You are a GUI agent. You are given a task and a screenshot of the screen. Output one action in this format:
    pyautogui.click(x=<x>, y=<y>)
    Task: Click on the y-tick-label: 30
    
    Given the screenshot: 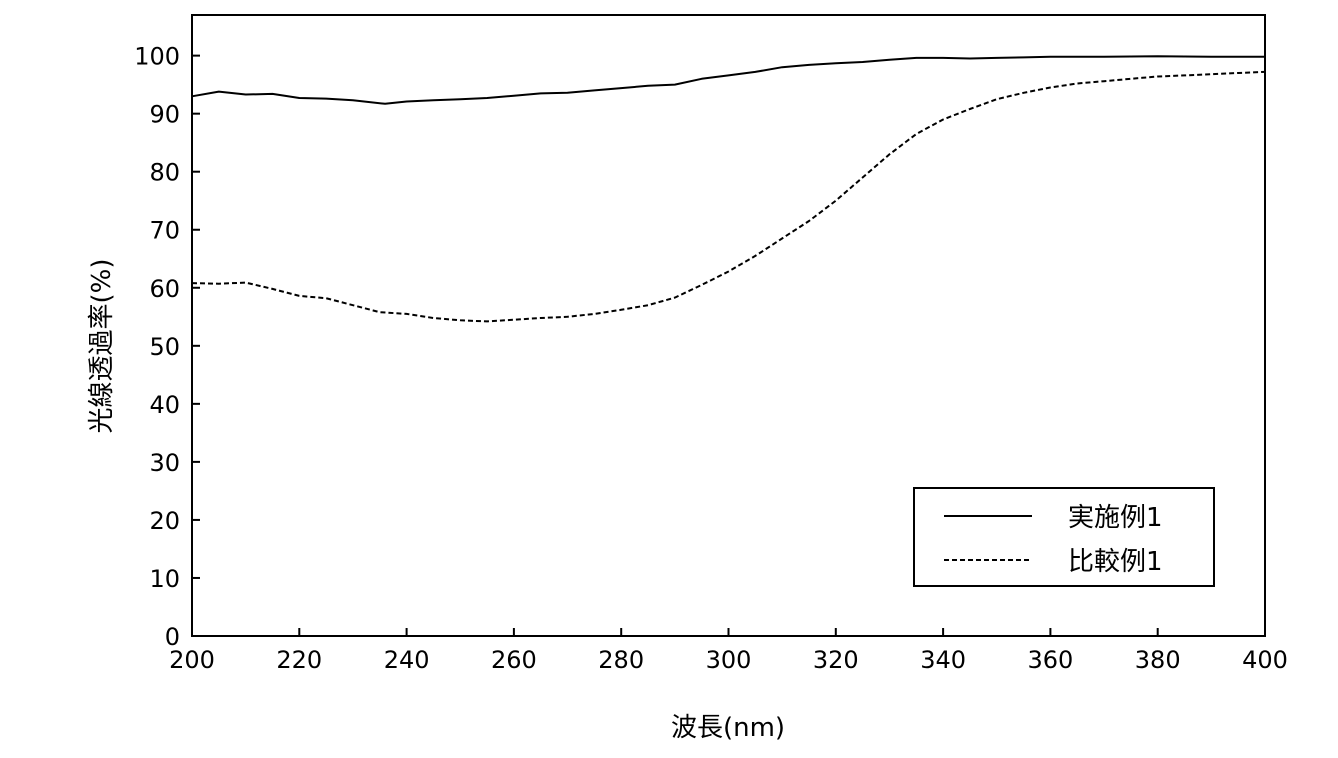 What is the action you would take?
    pyautogui.click(x=164, y=463)
    